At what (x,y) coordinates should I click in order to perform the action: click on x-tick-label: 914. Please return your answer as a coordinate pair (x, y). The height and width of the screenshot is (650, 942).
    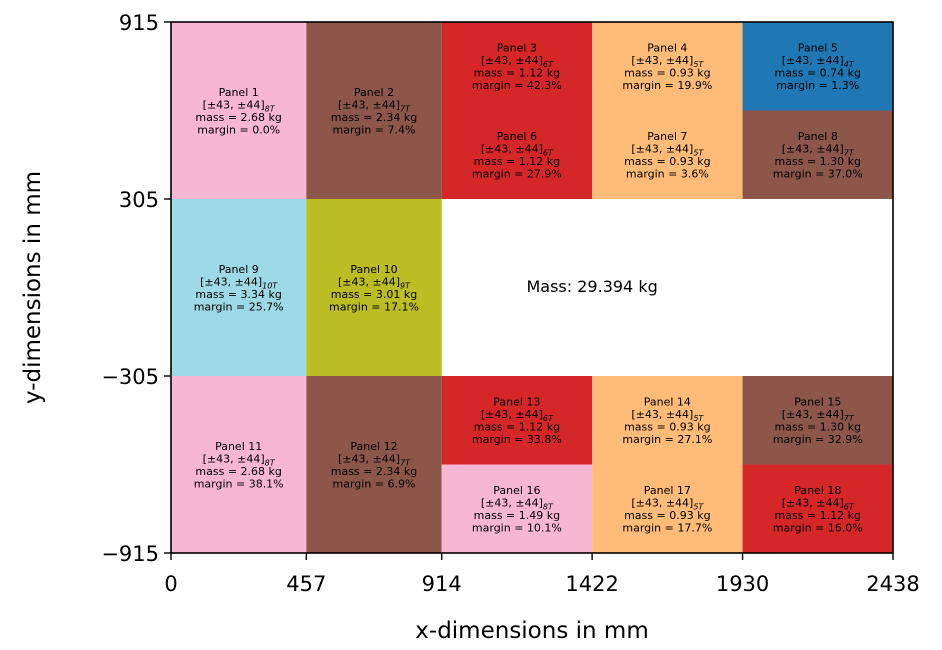
    Looking at the image, I should click on (442, 584).